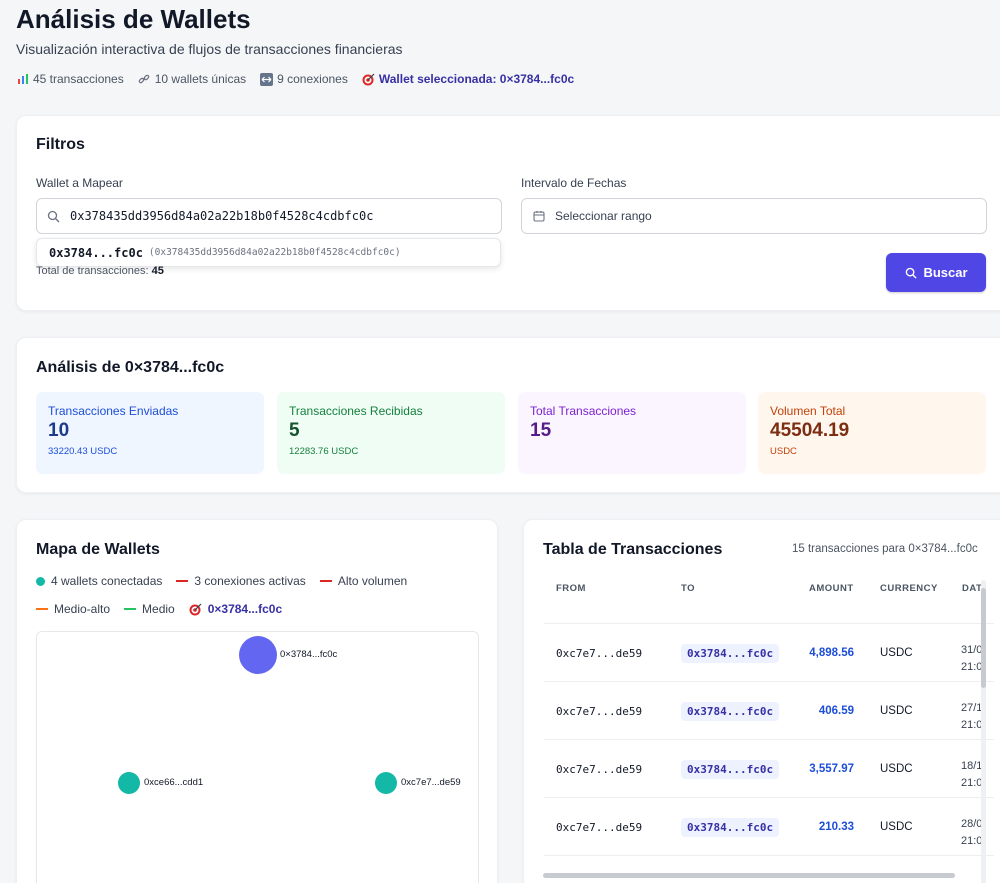  What do you see at coordinates (192, 79) in the screenshot?
I see `stat-wallets: 10 wallets únicas` at bounding box center [192, 79].